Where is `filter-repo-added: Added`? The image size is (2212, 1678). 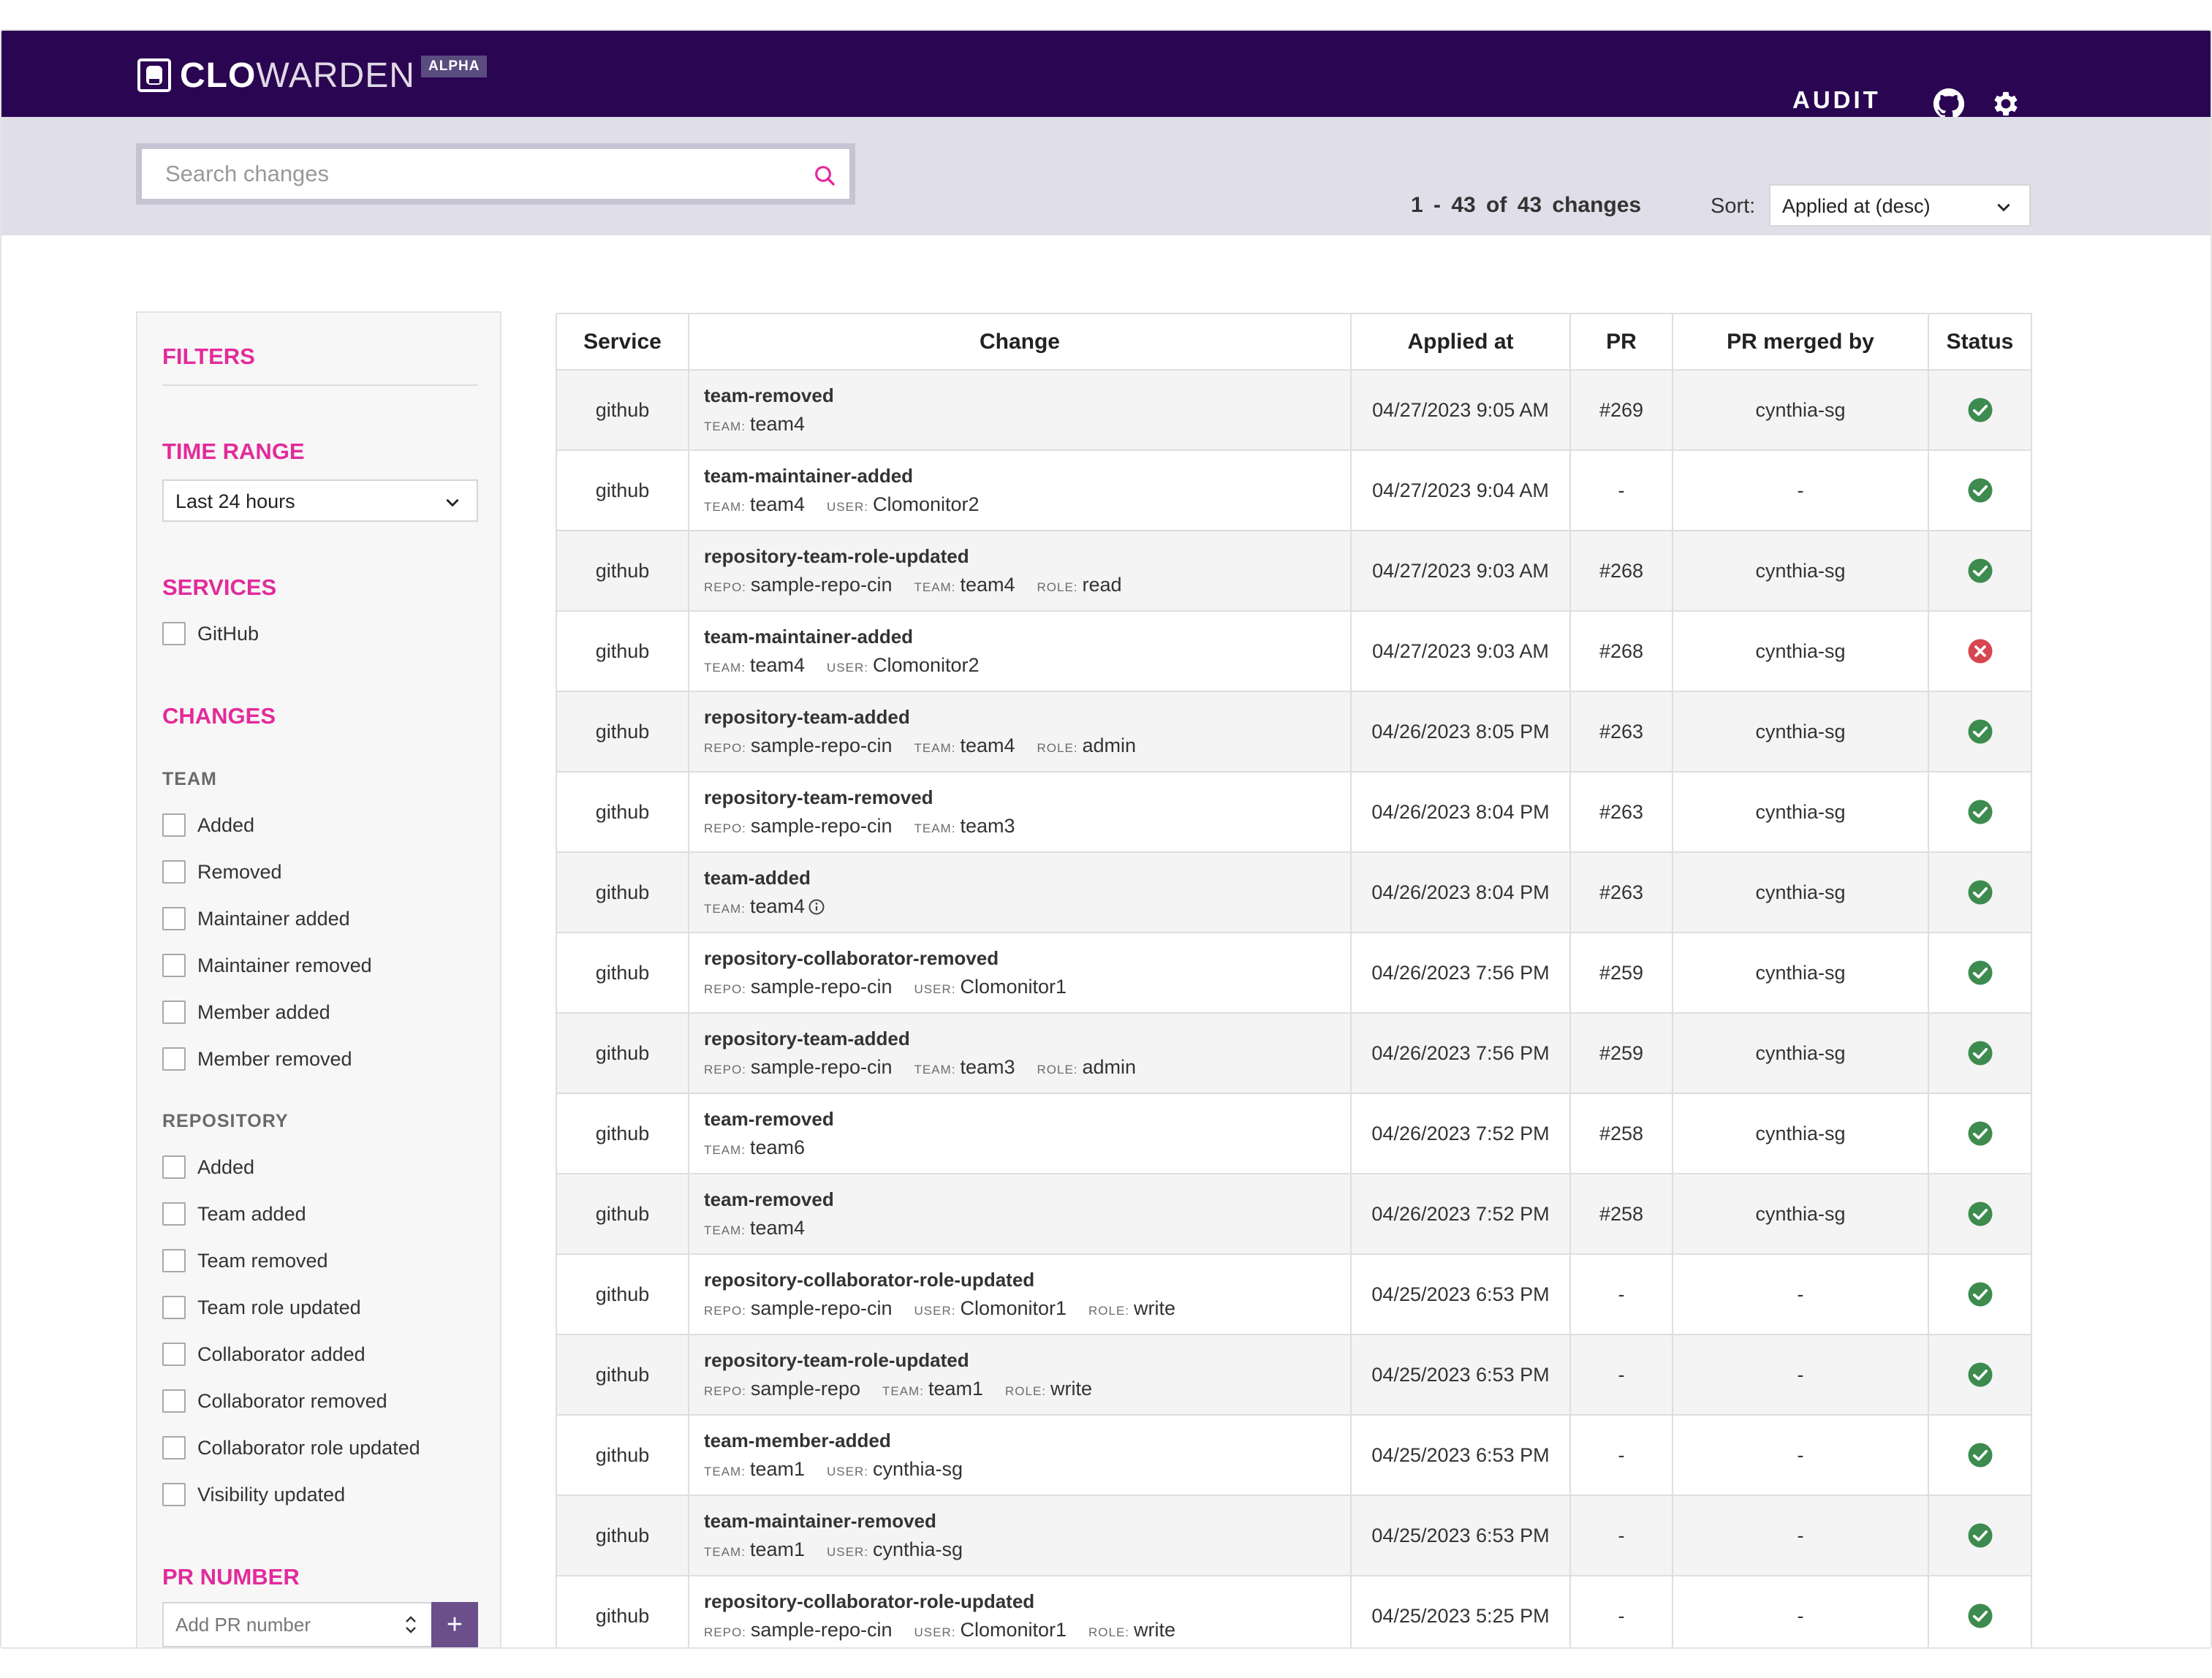
filter-repo-added: Added is located at coordinates (208, 1168).